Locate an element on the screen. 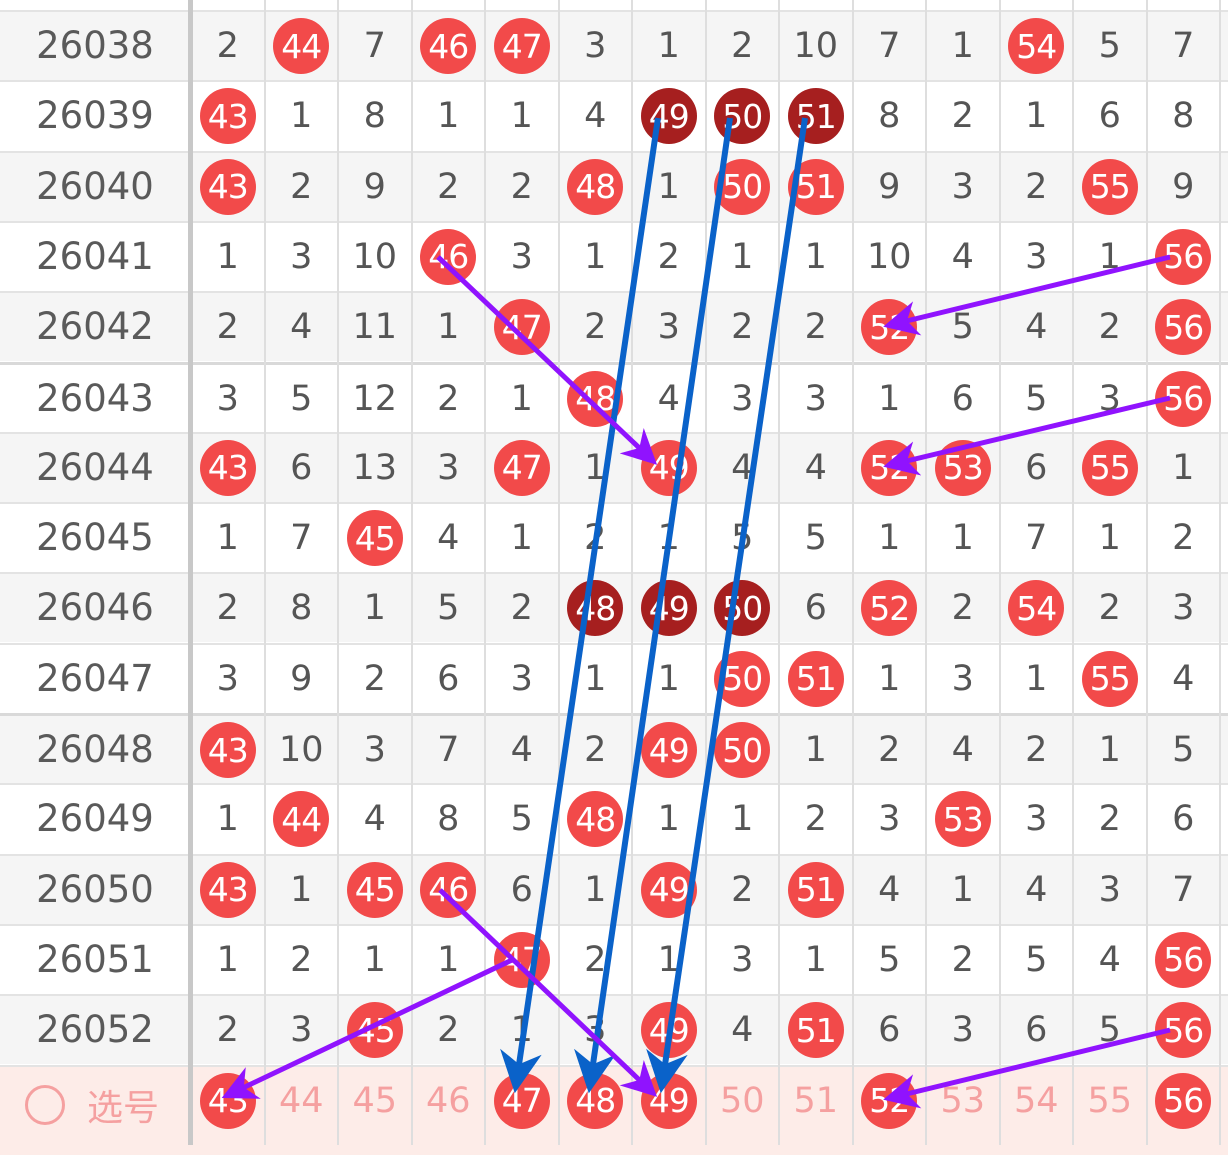  cell-45: 11 is located at coordinates (375, 327).